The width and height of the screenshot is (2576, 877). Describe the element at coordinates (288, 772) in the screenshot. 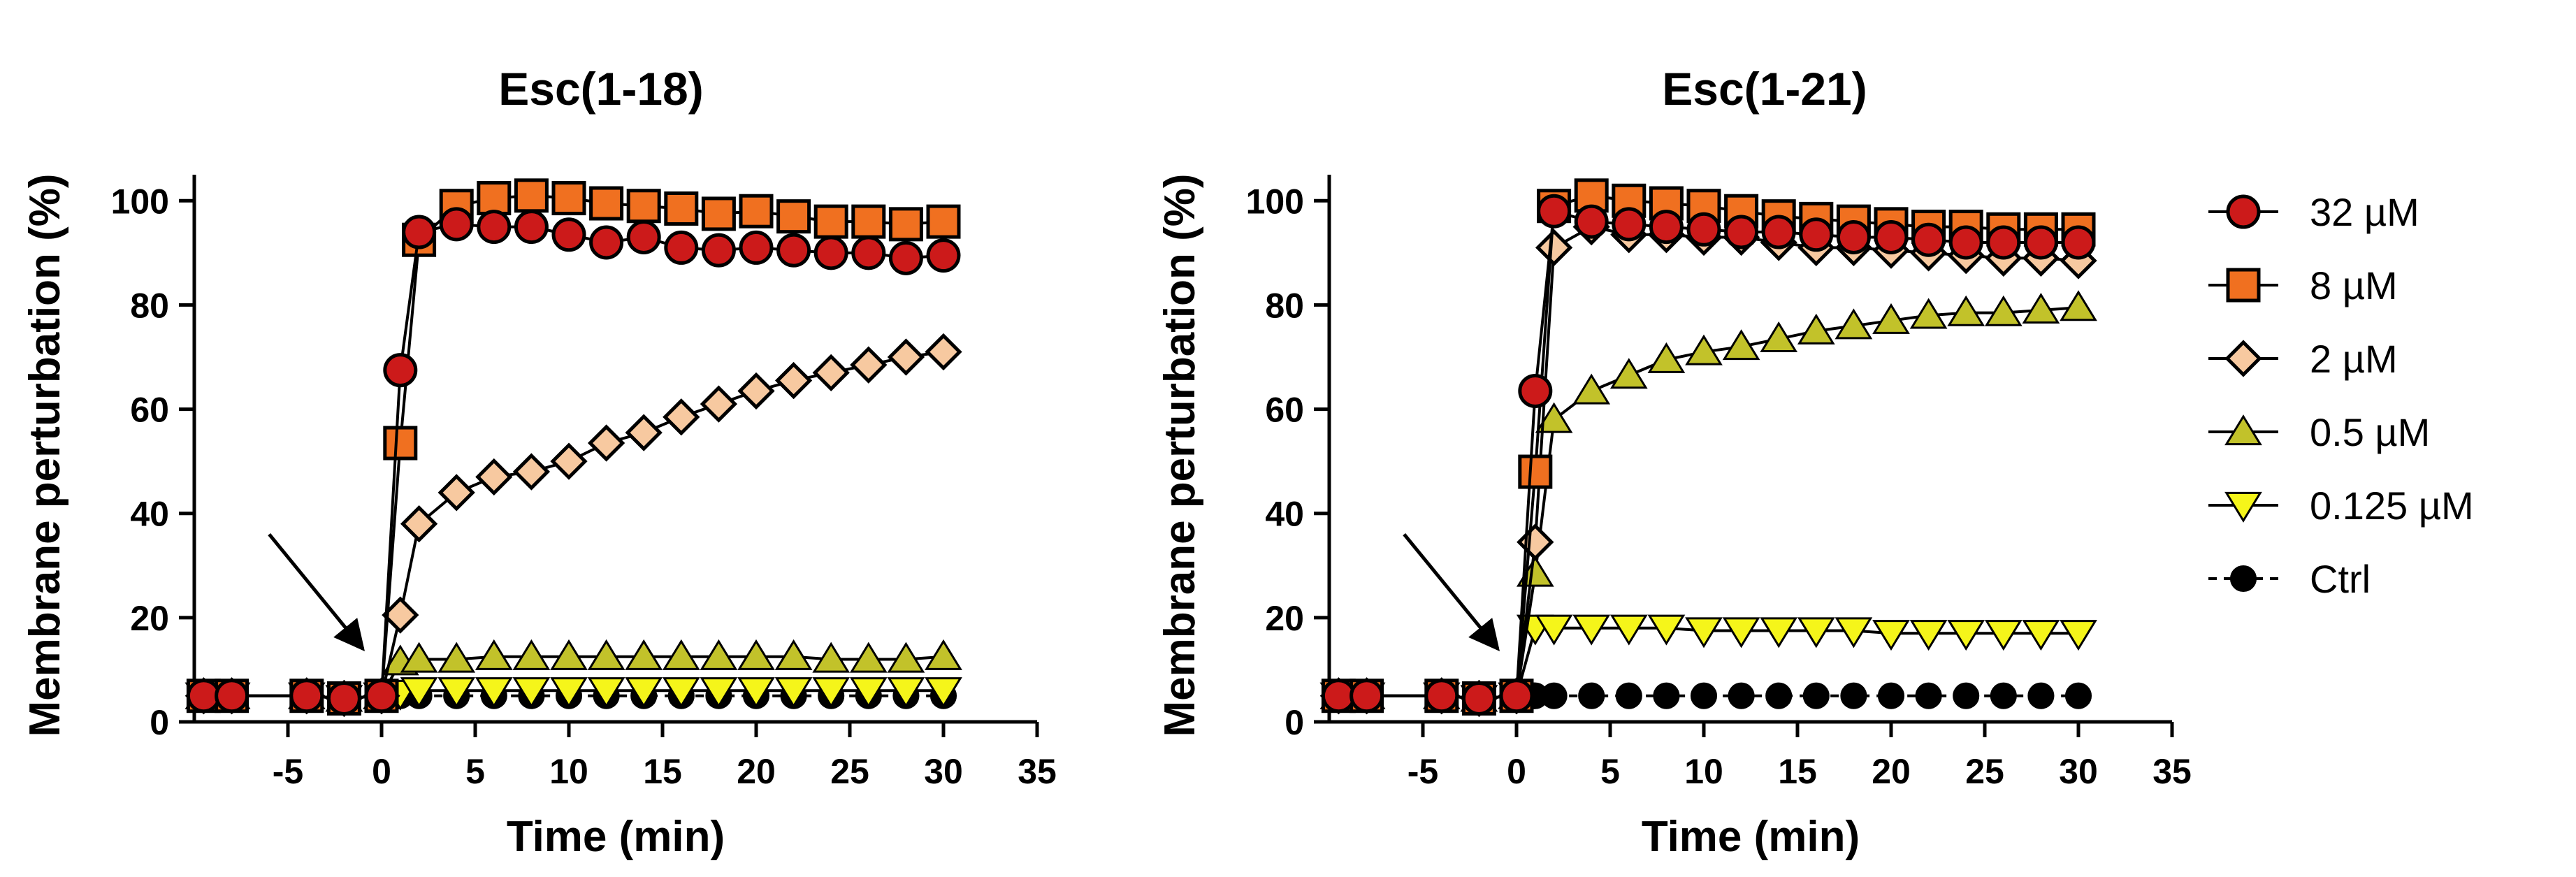

I see `x-tick-label: -5` at that location.